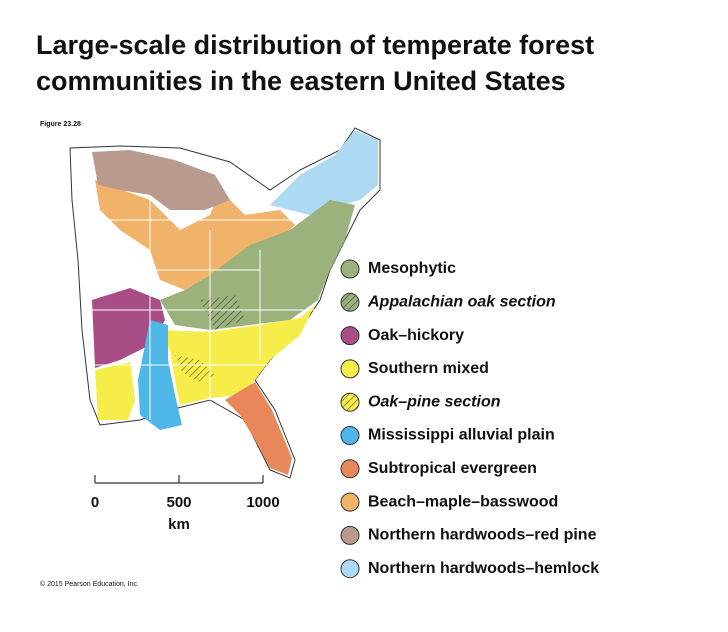  I want to click on scale-label: 1000, so click(262, 502).